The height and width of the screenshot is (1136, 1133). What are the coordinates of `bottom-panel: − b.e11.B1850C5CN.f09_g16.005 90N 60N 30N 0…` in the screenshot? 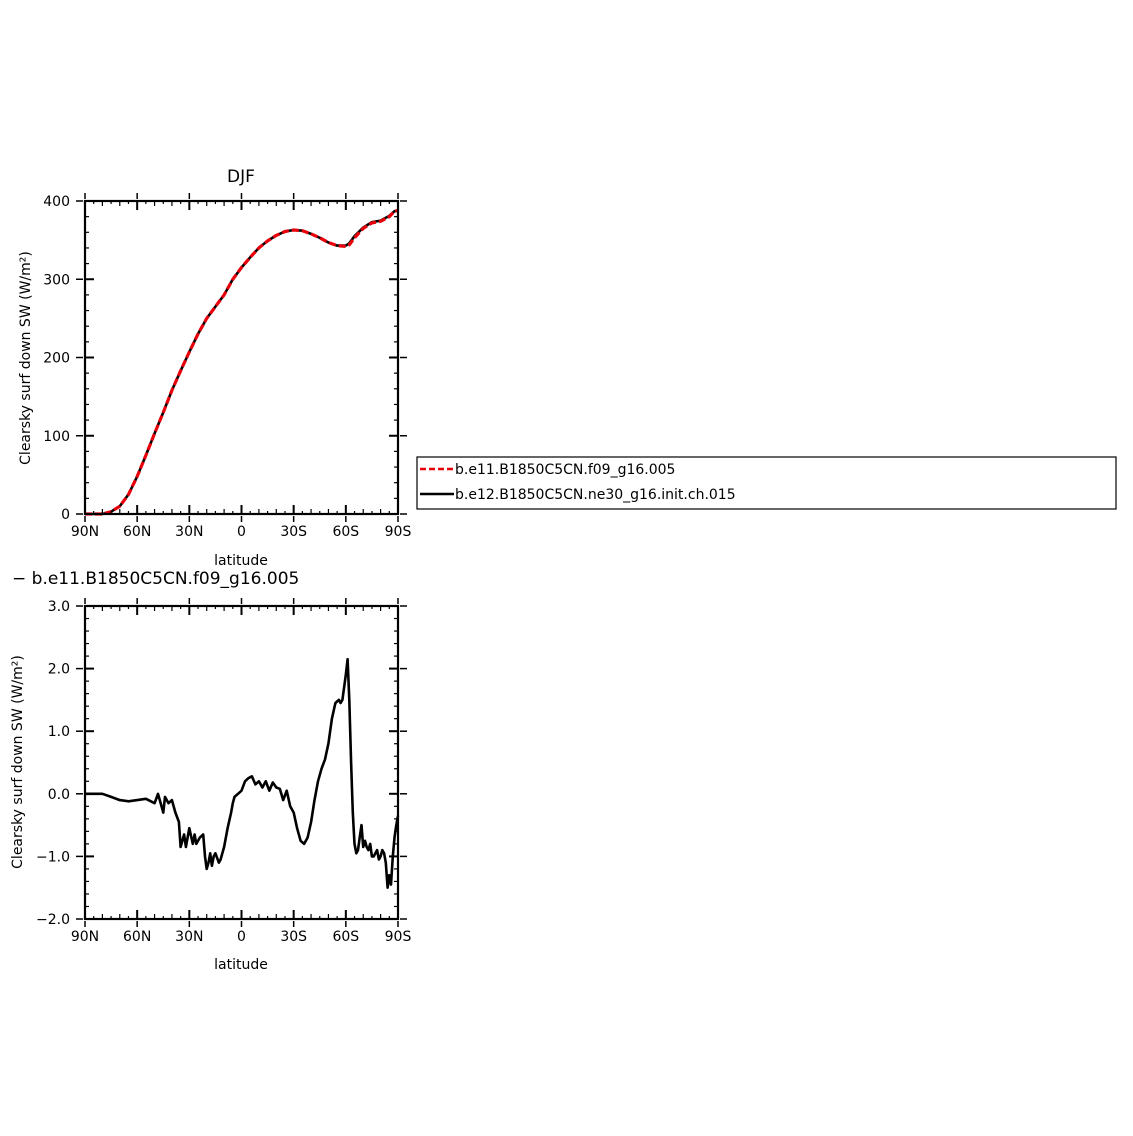 It's located at (210, 771).